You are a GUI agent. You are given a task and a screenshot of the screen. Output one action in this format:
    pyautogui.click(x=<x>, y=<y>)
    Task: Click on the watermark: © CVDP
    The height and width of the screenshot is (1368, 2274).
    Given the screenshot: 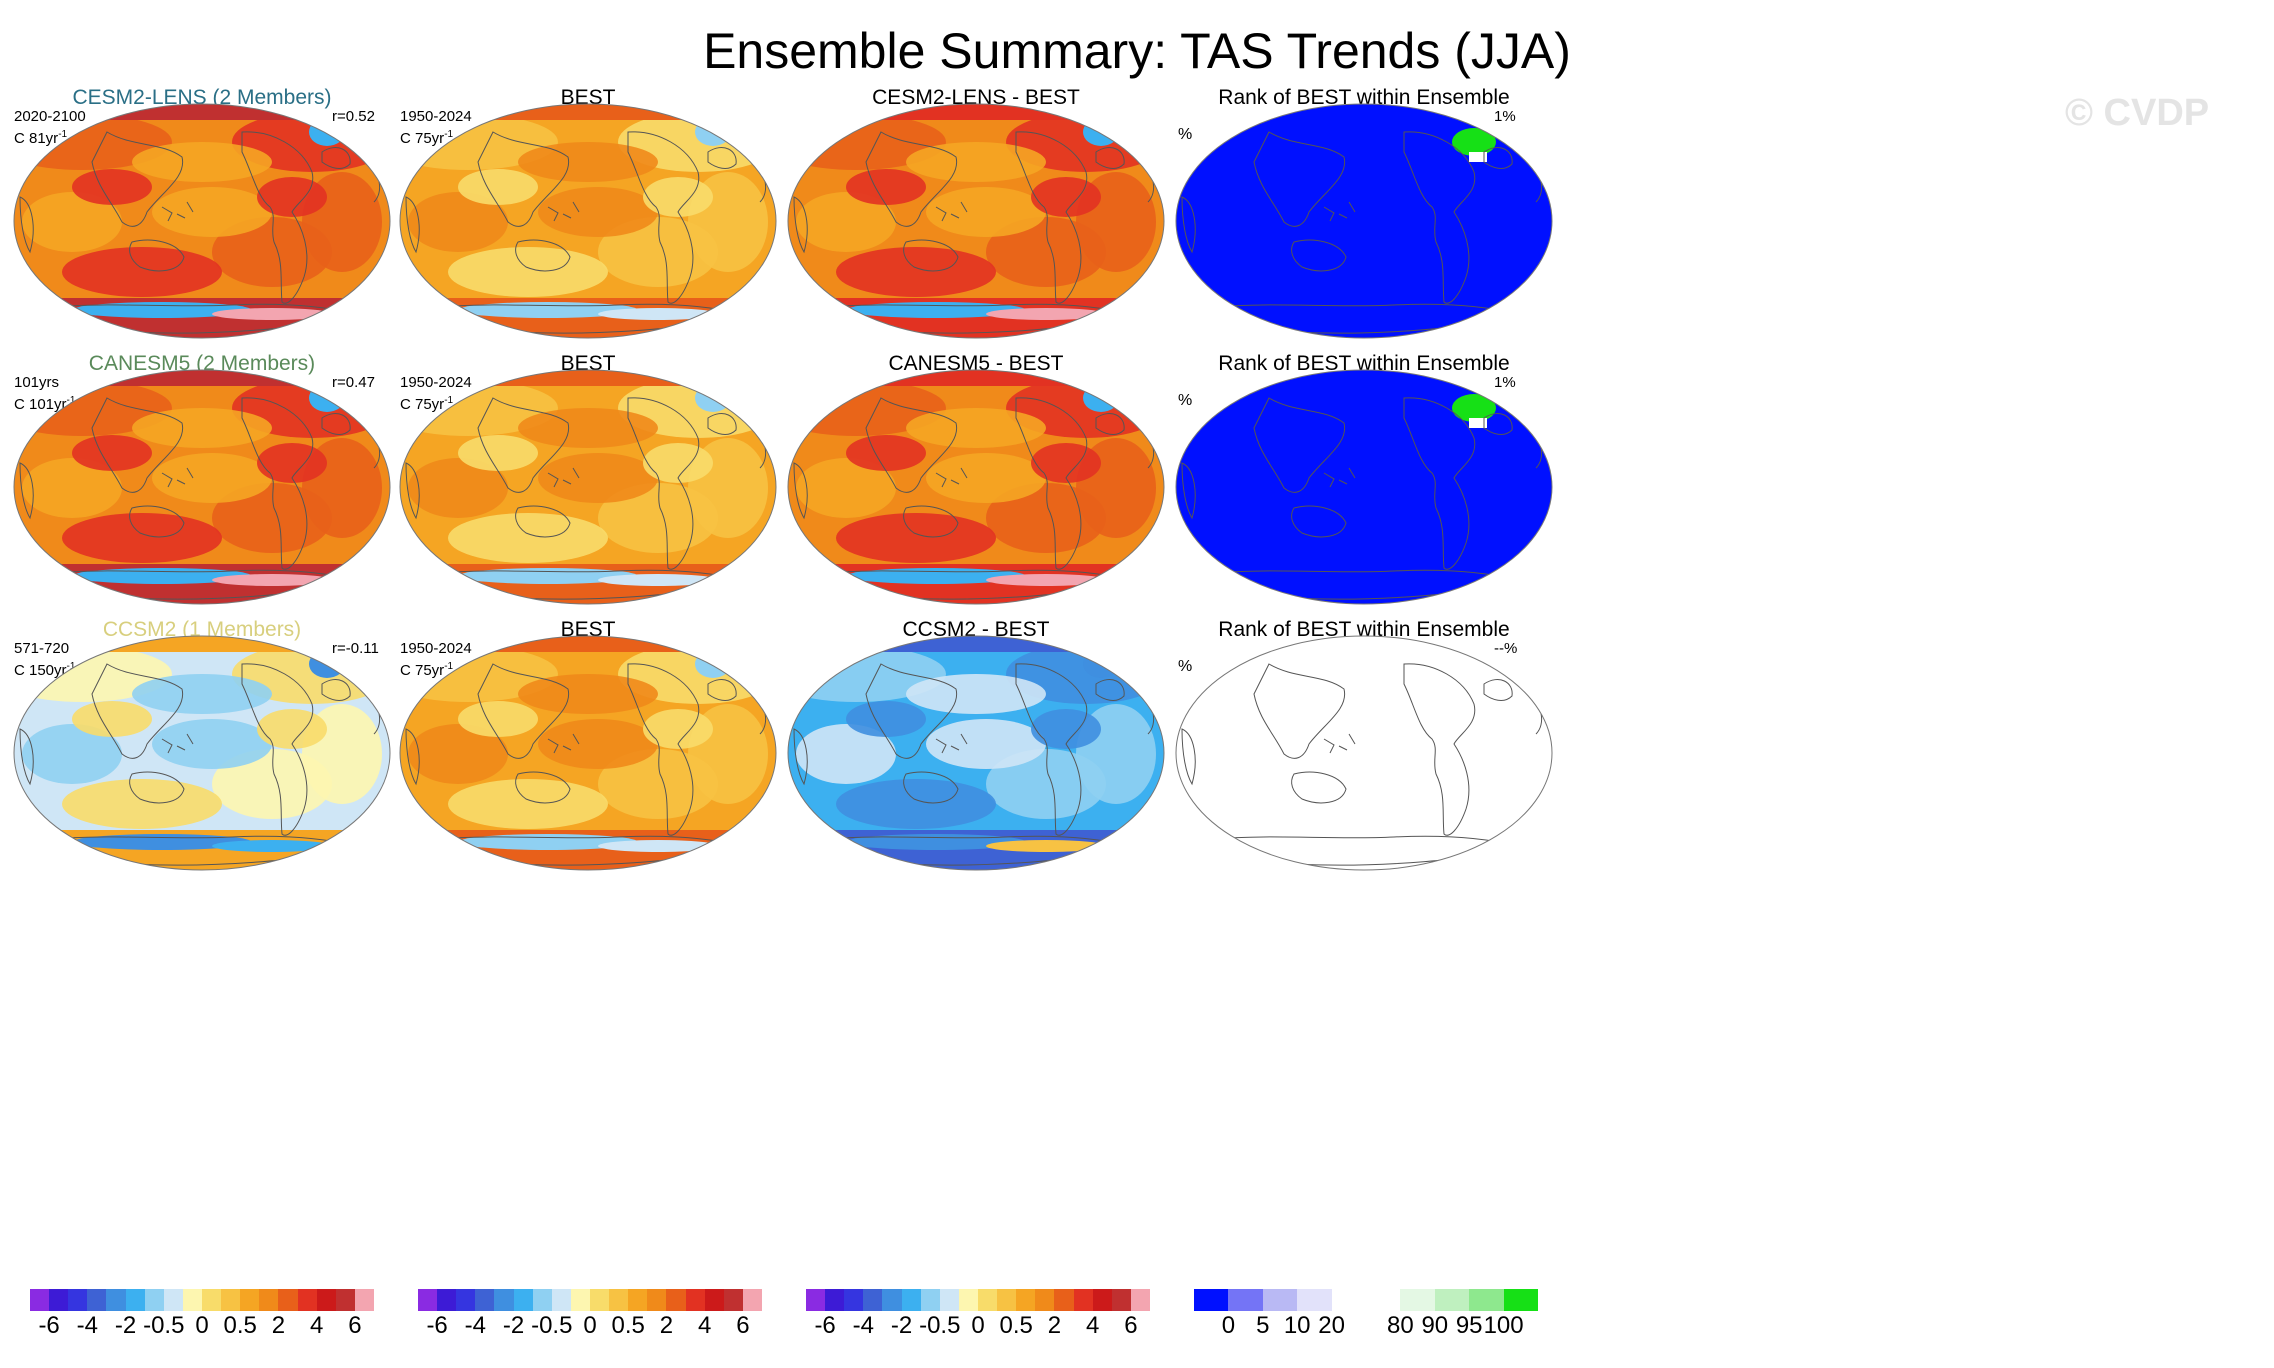 What is the action you would take?
    pyautogui.click(x=2137, y=113)
    